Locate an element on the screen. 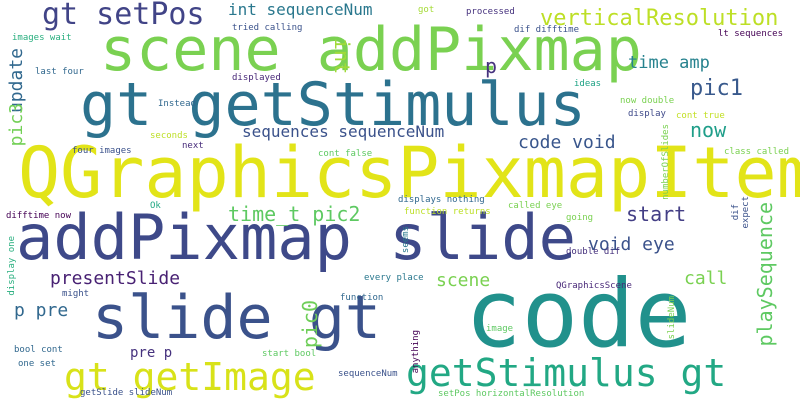  word-qgraphicsscene: QGraphicsScene is located at coordinates (594, 286).